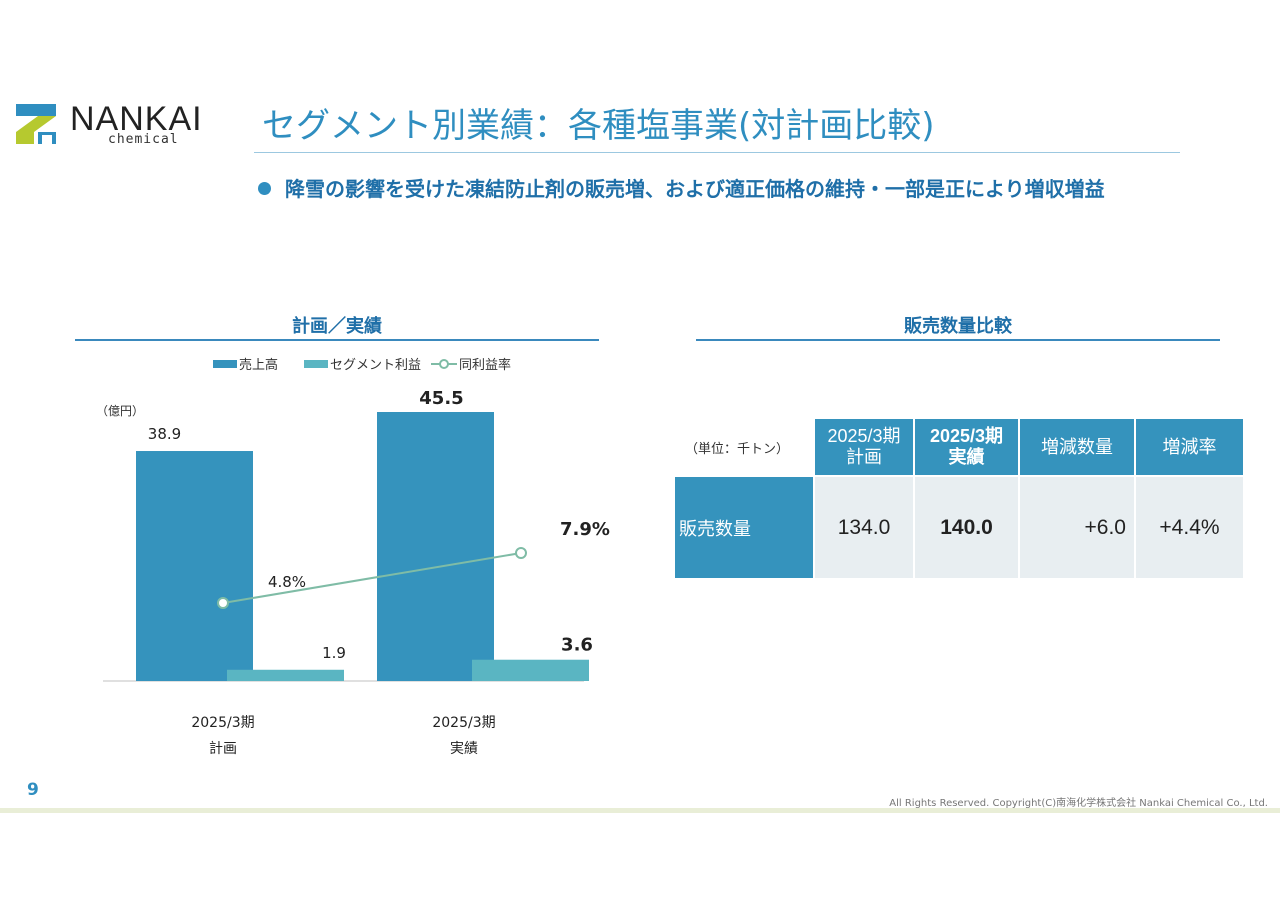  I want to click on bullet-icon, so click(264, 188).